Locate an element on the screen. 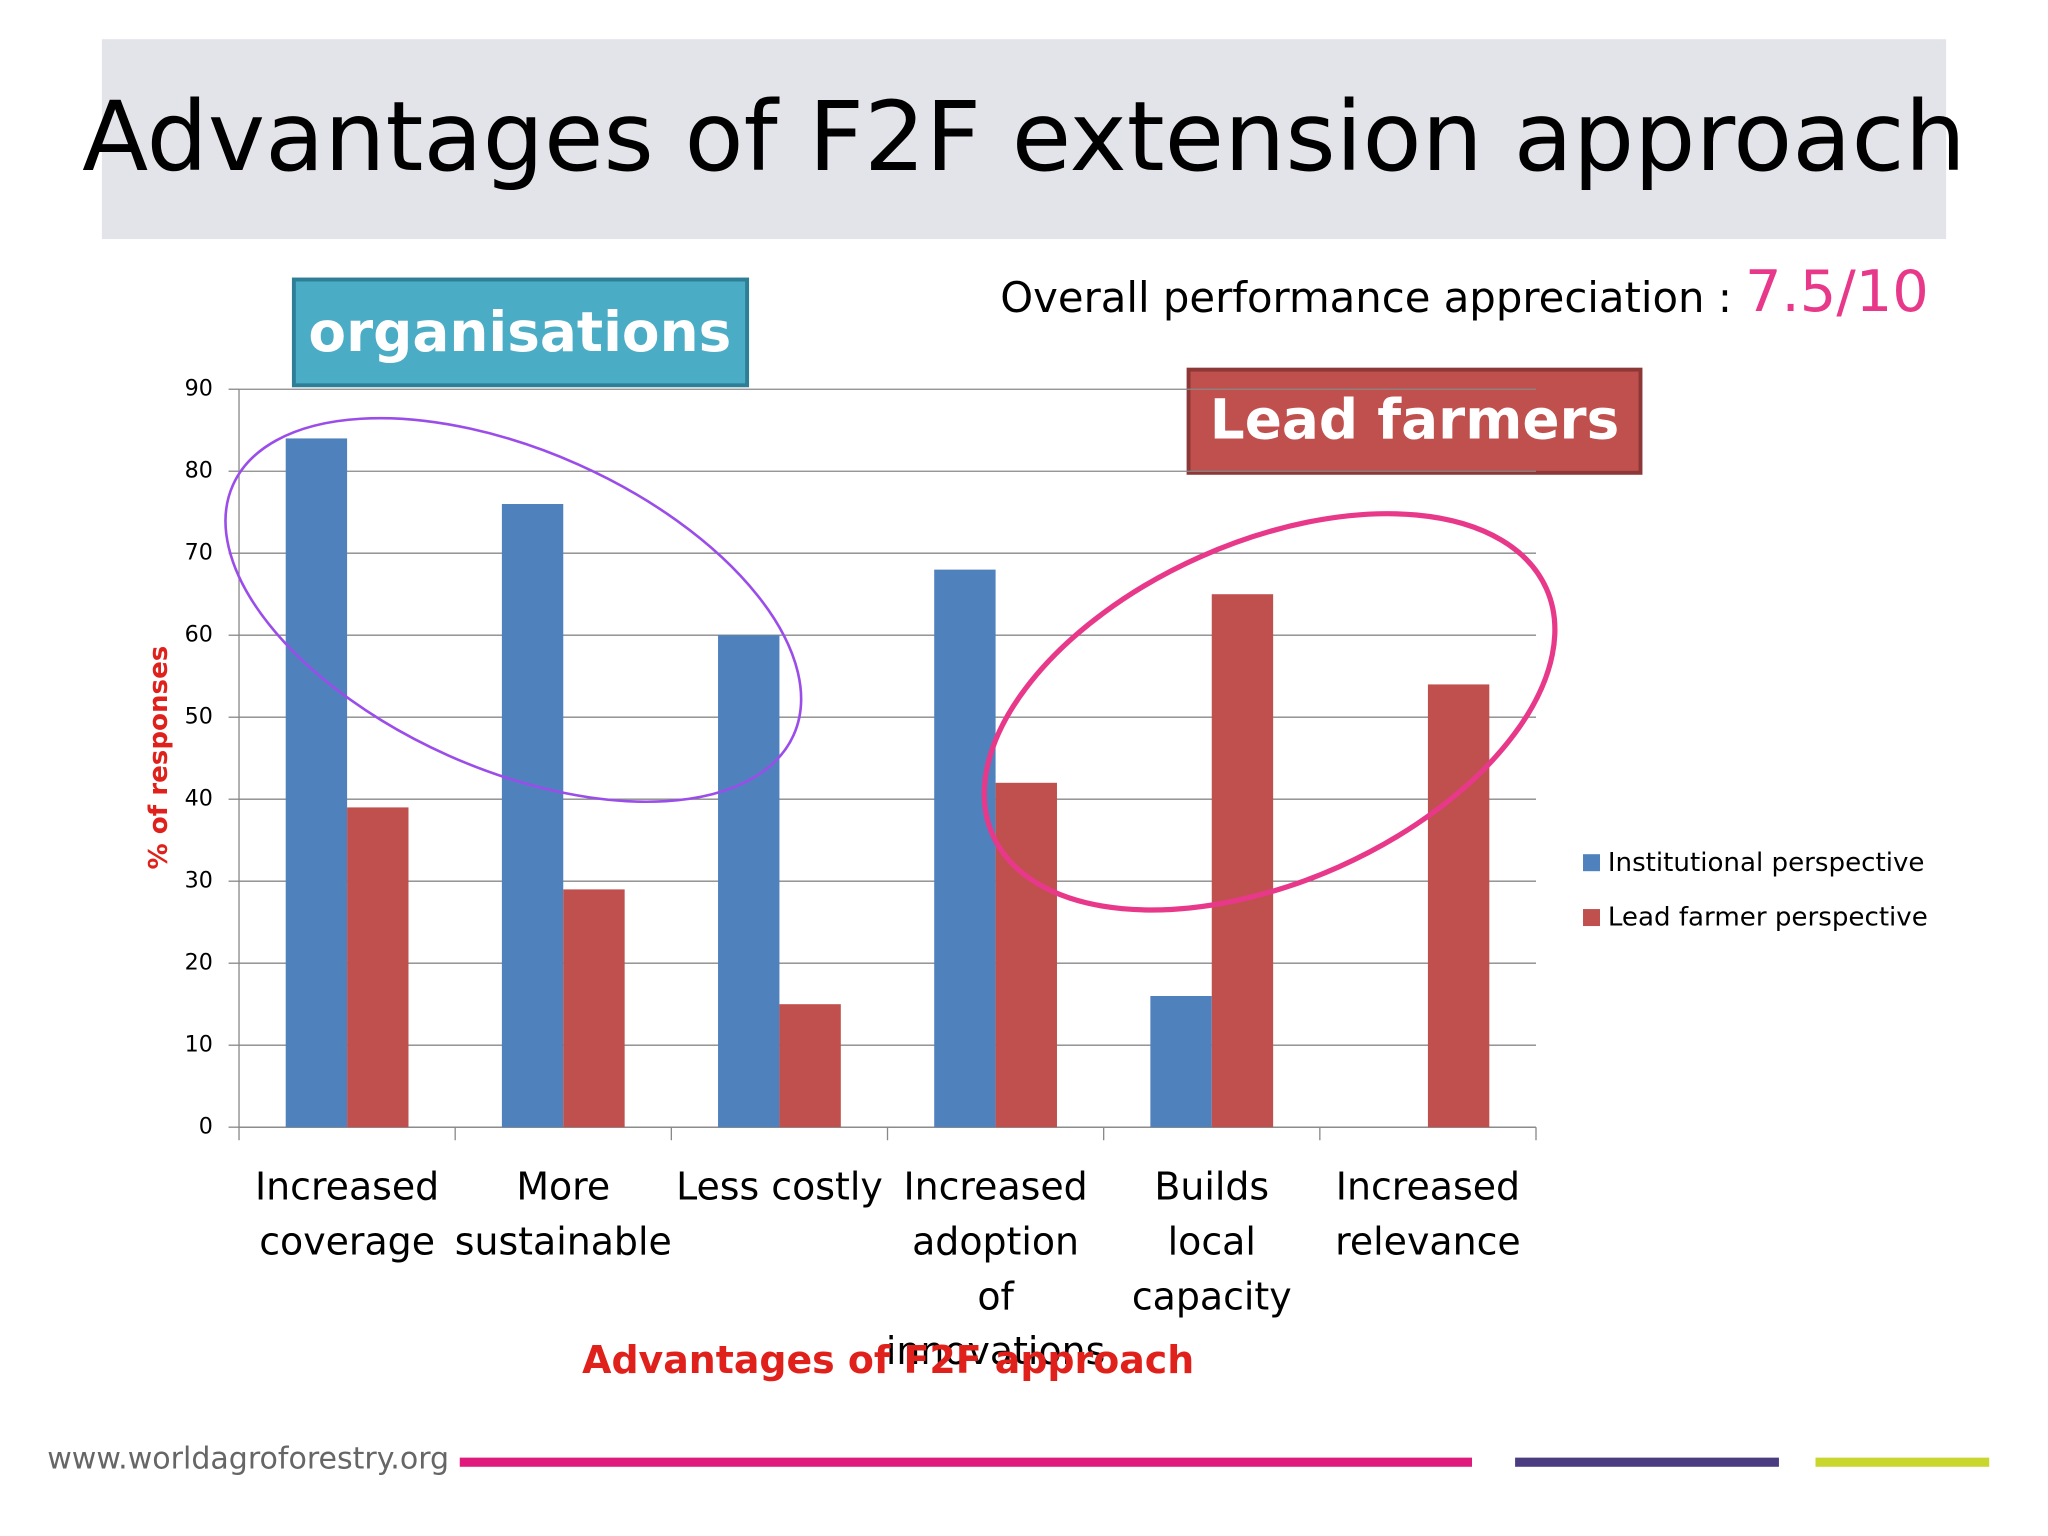  y-tick-label: 70 is located at coordinates (199, 553).